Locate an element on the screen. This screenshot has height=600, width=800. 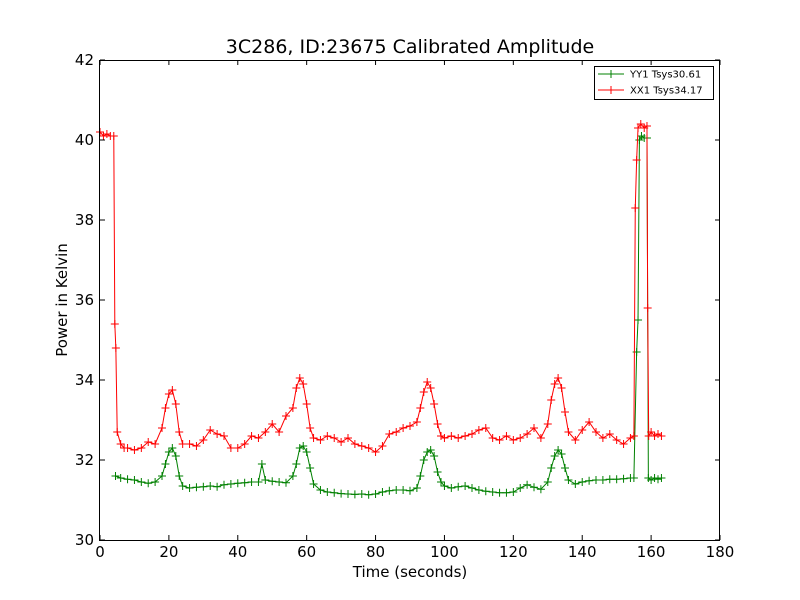
x-tick-label: 0 is located at coordinates (100, 552).